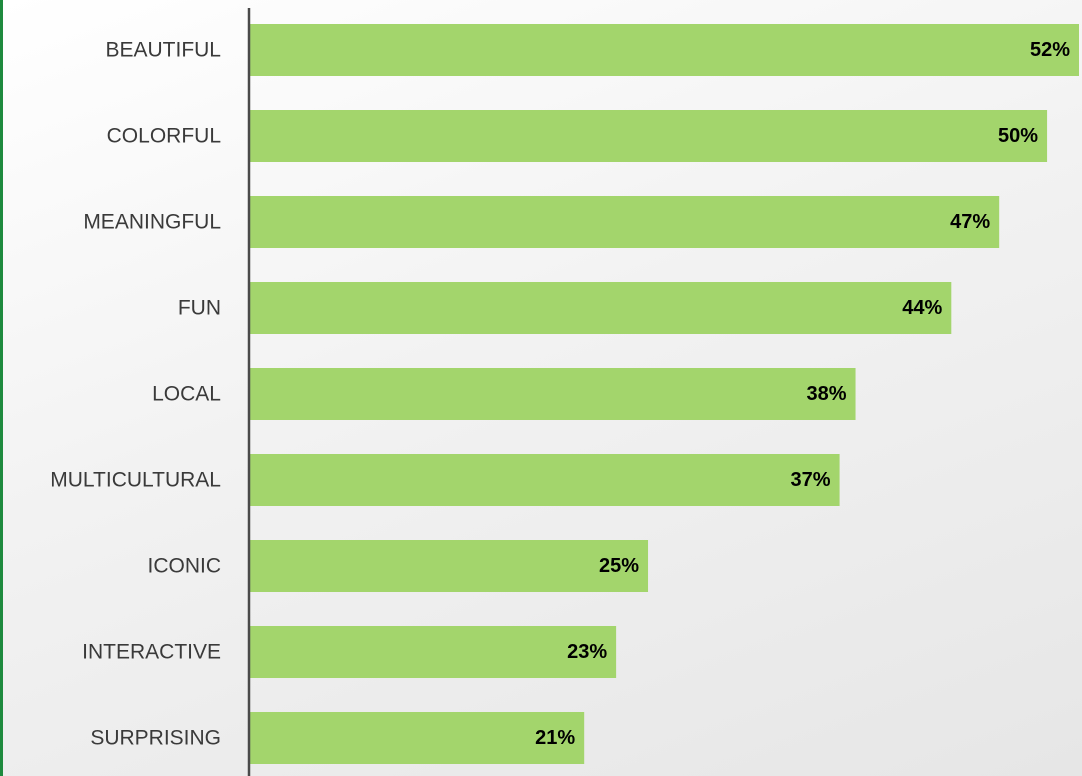 This screenshot has height=776, width=1082. Describe the element at coordinates (587, 652) in the screenshot. I see `value-label-interactive: 23%` at that location.